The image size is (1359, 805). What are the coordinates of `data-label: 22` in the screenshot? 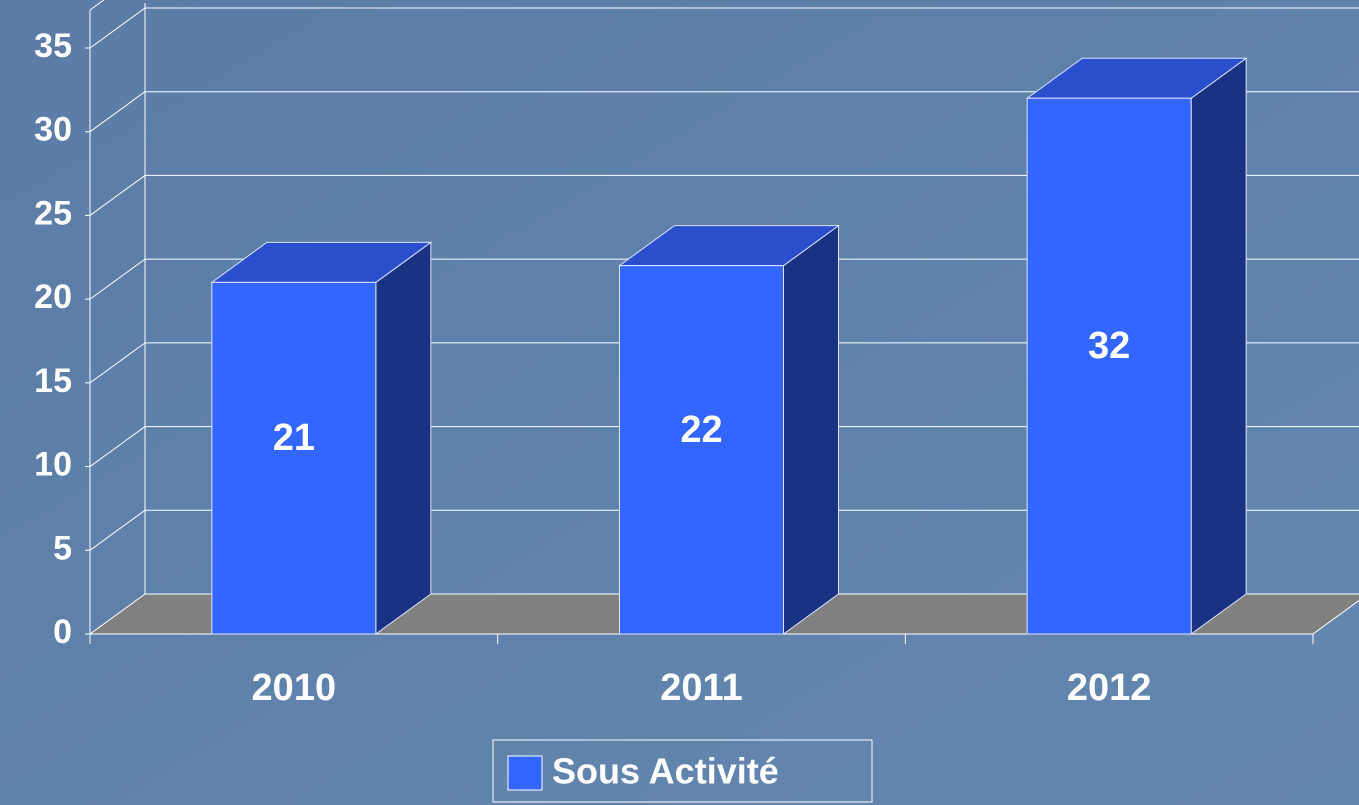 It's located at (701, 430).